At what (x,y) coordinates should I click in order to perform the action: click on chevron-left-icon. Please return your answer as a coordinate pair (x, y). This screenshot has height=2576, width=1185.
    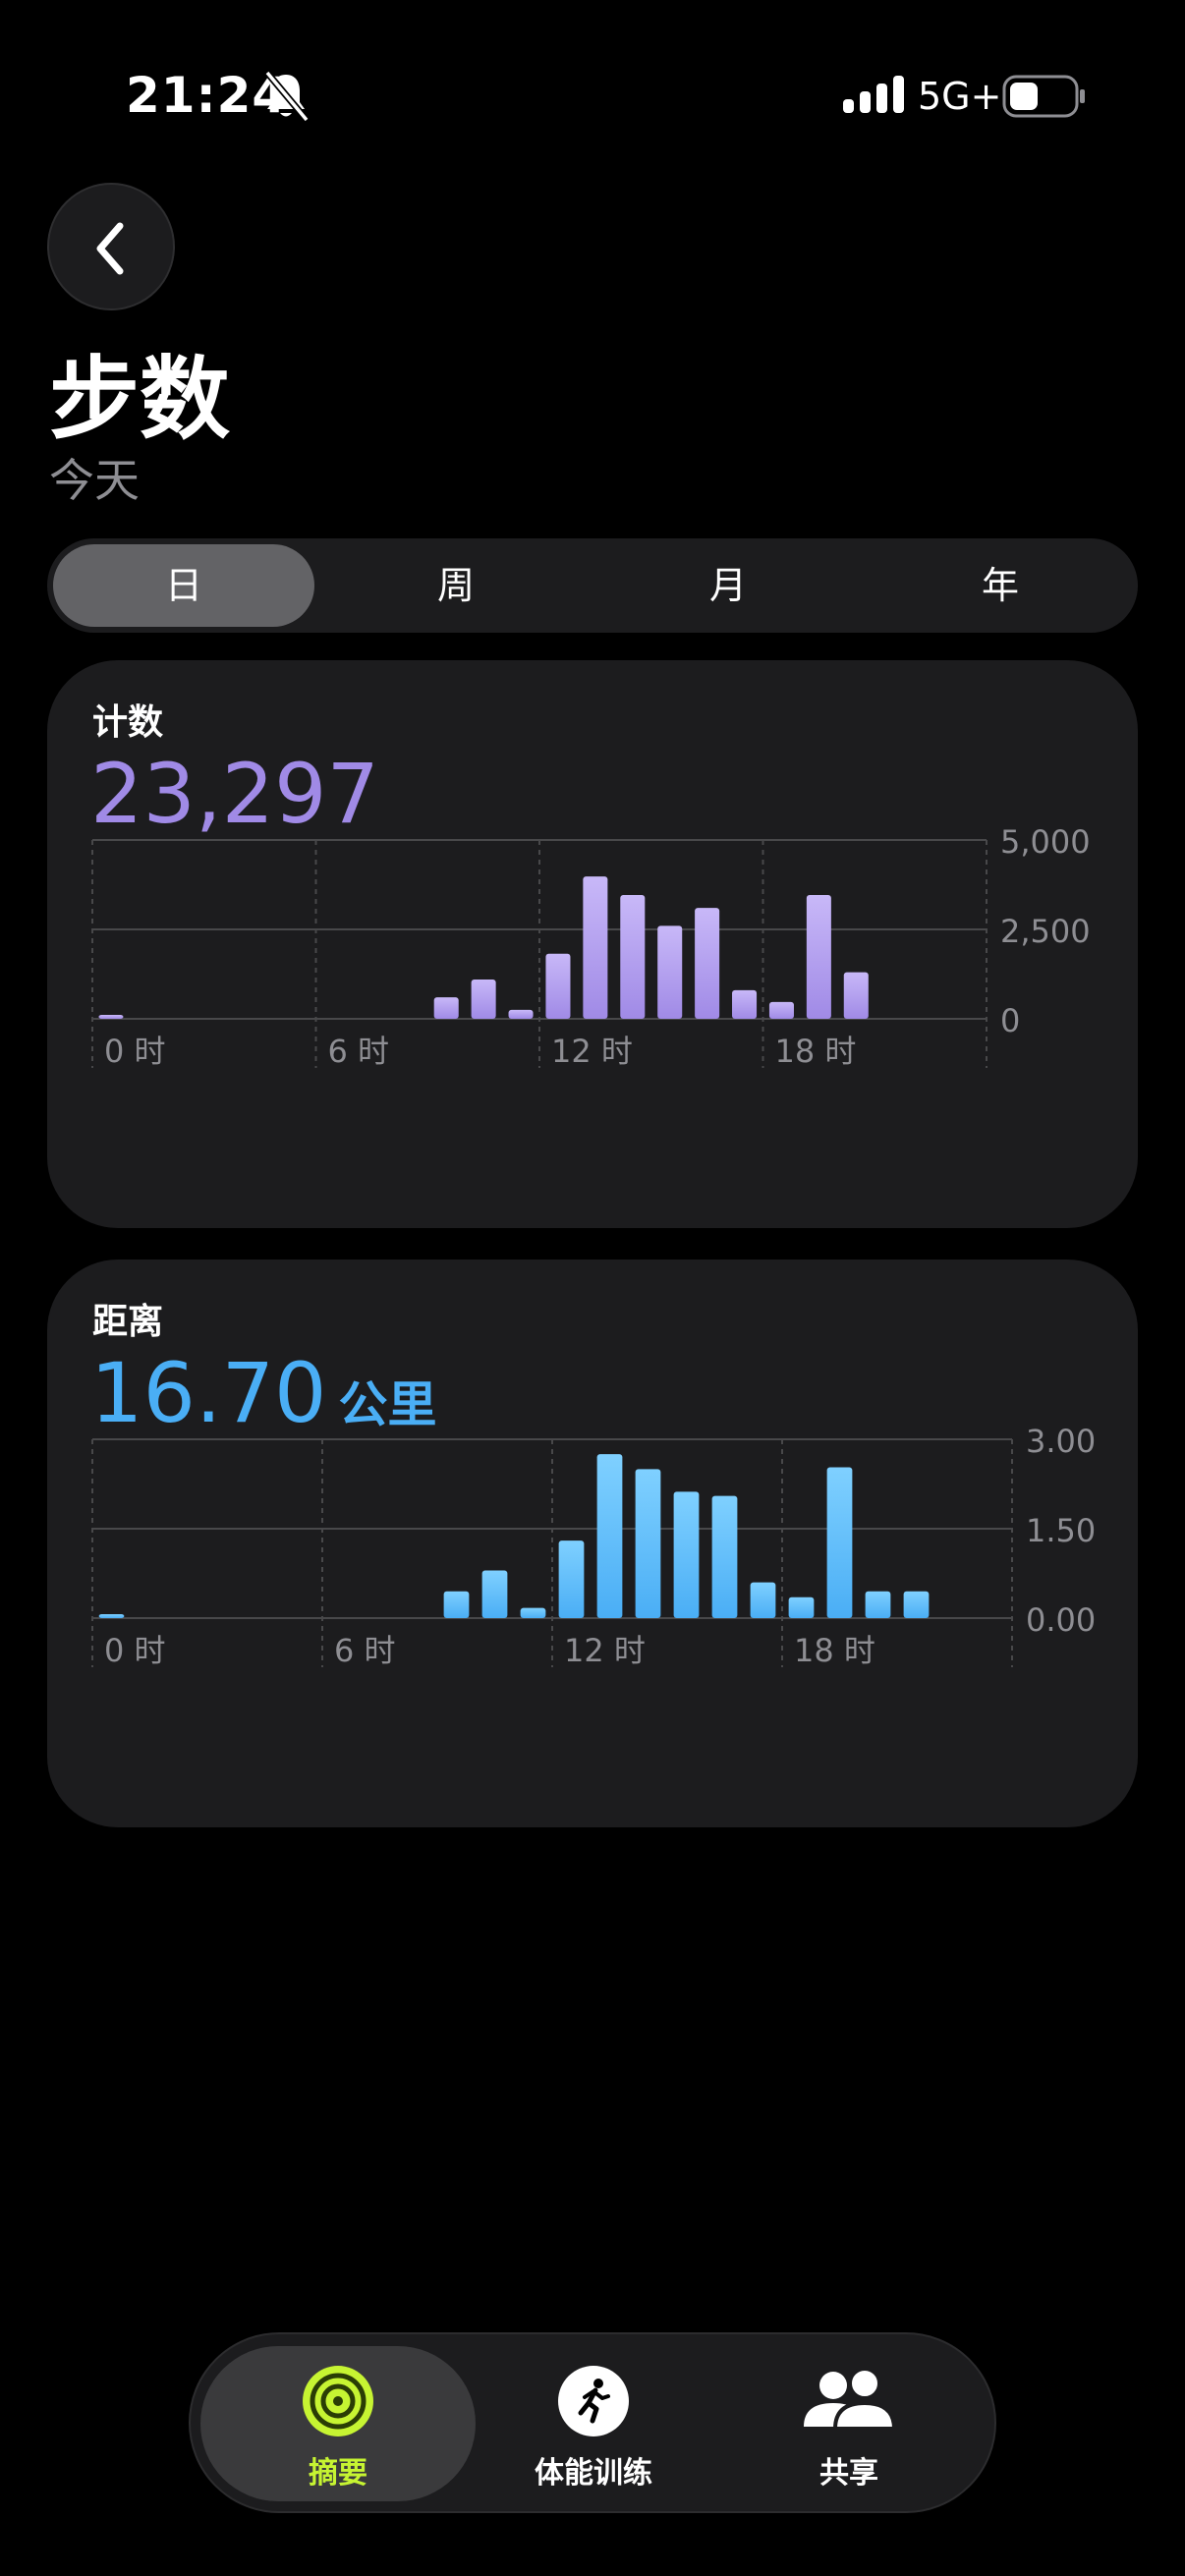
    Looking at the image, I should click on (110, 248).